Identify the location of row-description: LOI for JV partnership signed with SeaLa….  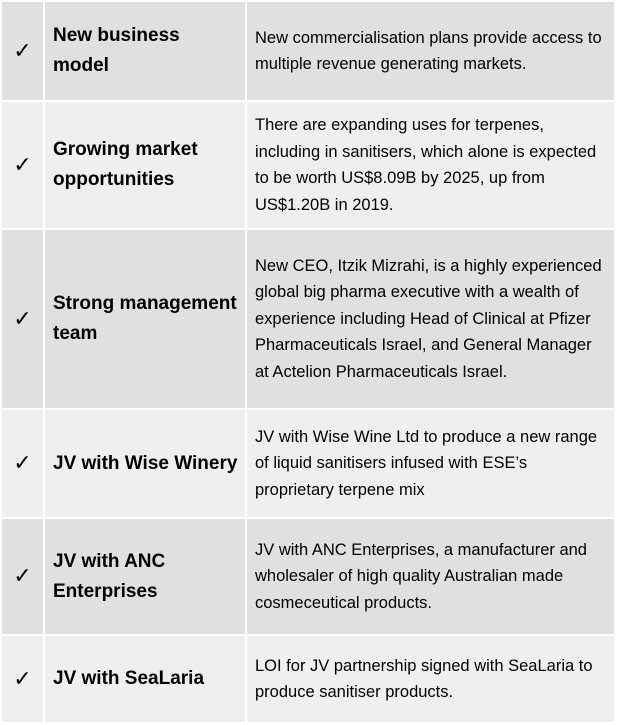
(430, 679).